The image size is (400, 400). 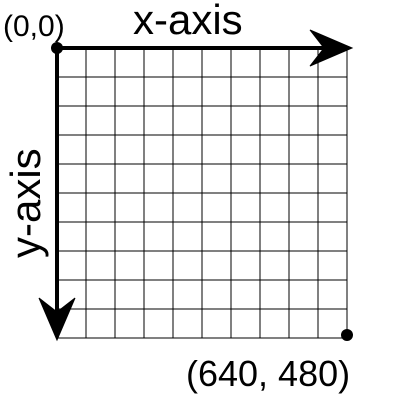 What do you see at coordinates (57, 48) in the screenshot?
I see `origin-point` at bounding box center [57, 48].